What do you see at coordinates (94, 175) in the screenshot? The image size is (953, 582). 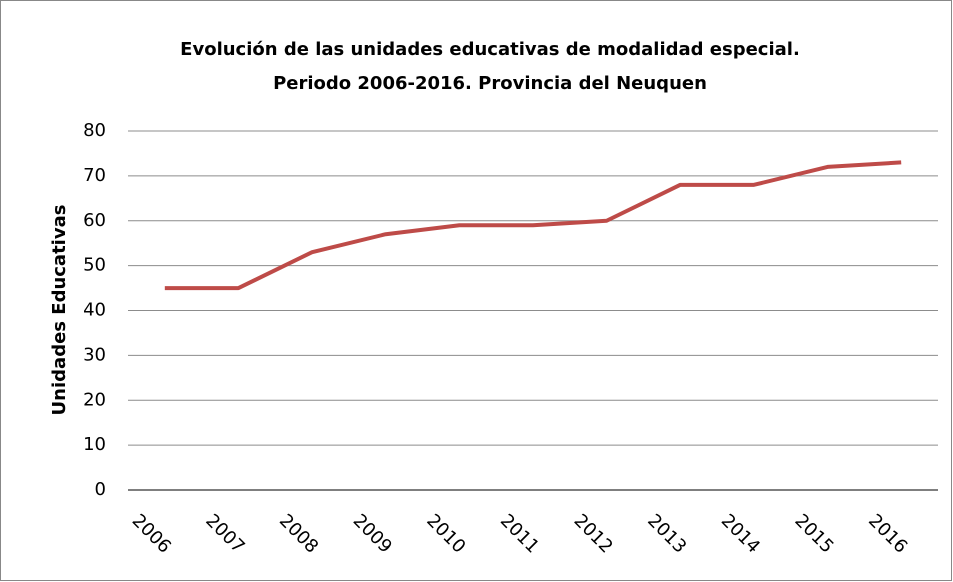 I see `y-tick-label: 70` at bounding box center [94, 175].